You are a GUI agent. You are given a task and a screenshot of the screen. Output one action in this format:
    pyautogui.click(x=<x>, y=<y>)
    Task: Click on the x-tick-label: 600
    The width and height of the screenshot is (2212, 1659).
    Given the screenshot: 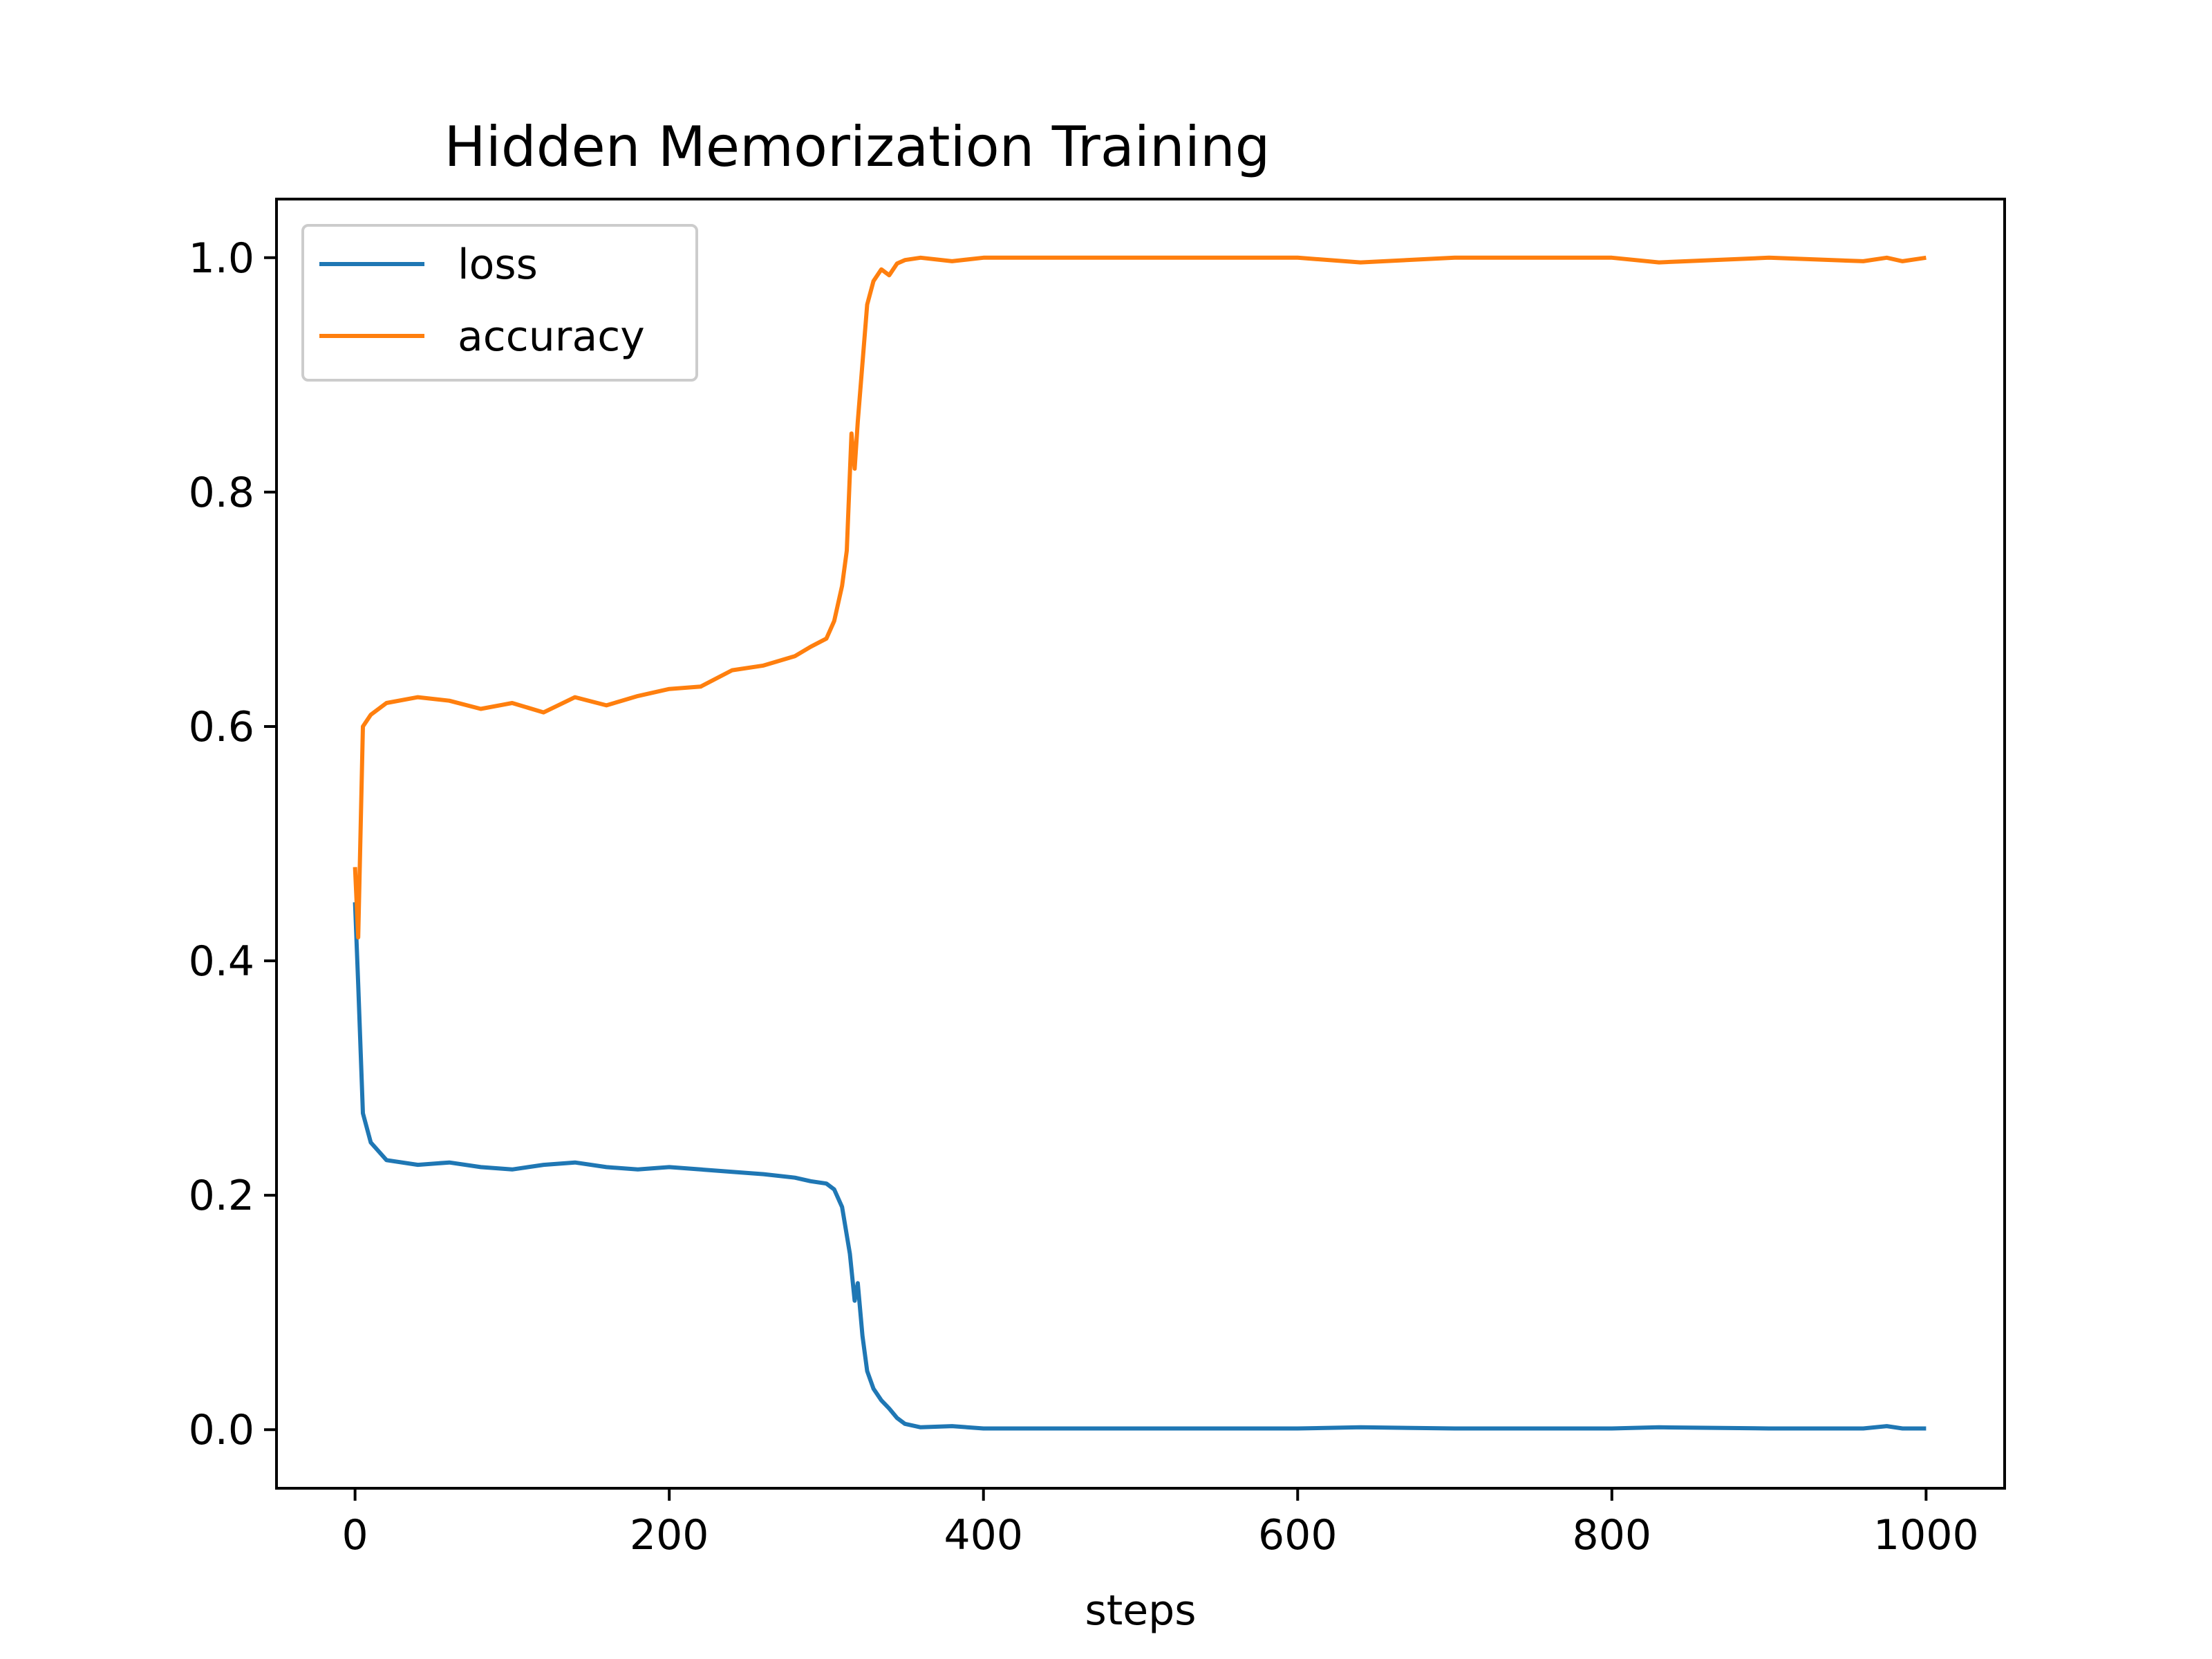 What is the action you would take?
    pyautogui.click(x=1298, y=1535)
    